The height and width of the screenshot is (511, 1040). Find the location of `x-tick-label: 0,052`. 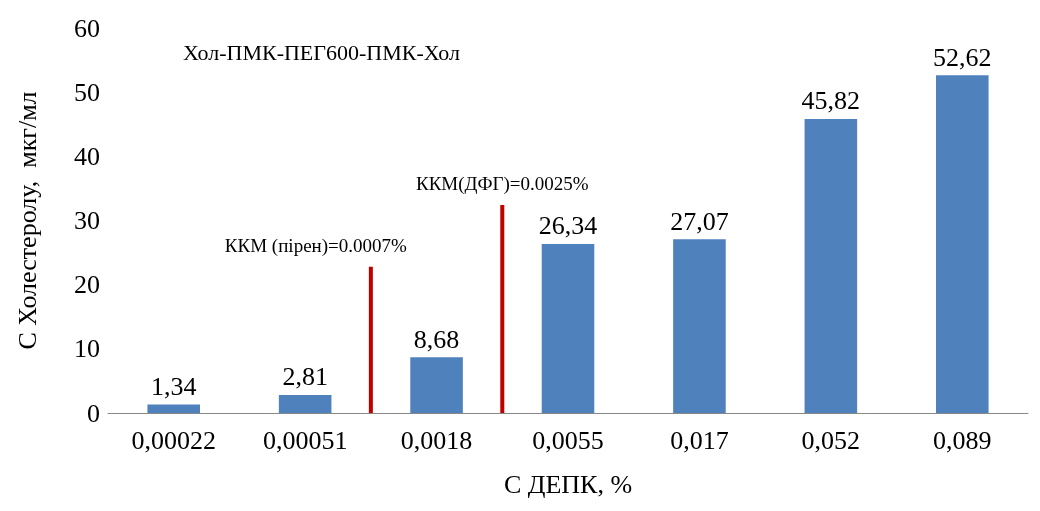

x-tick-label: 0,052 is located at coordinates (831, 440).